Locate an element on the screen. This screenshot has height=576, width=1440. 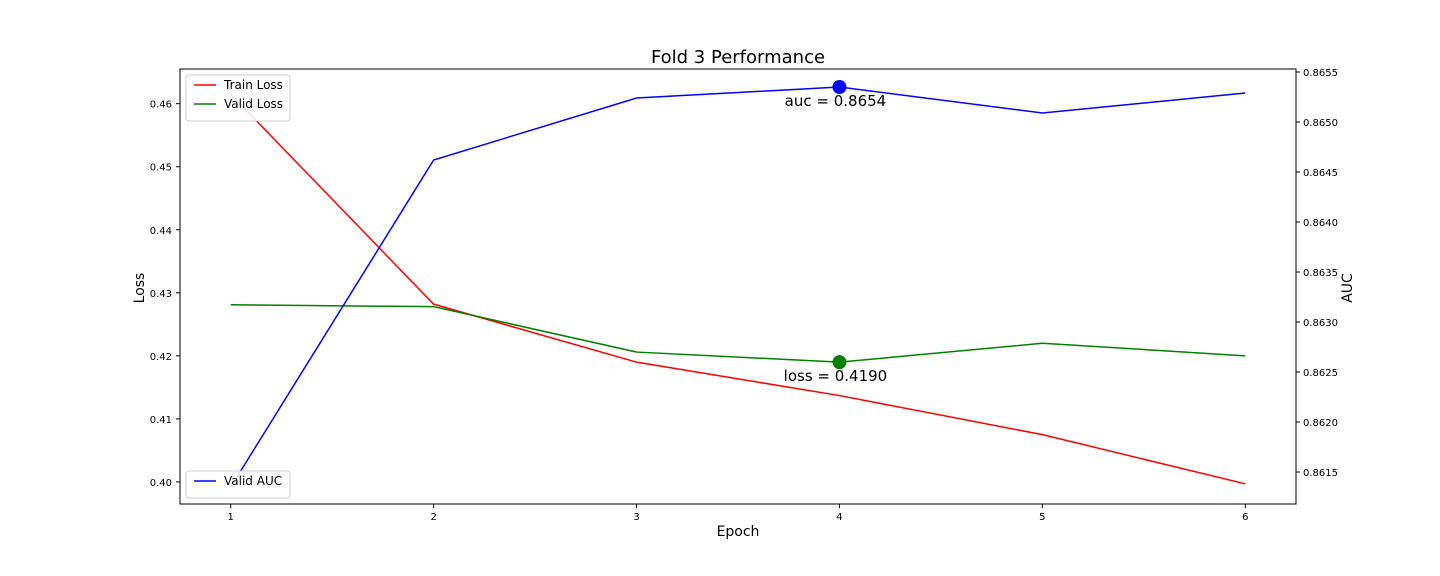
y-right-tick-label: 0.8625 is located at coordinates (1320, 373).